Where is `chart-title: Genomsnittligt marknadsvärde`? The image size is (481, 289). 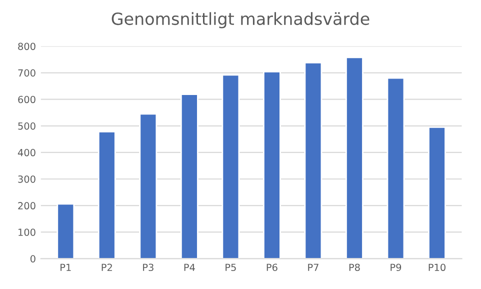
chart-title: Genomsnittligt marknadsvärde is located at coordinates (241, 20).